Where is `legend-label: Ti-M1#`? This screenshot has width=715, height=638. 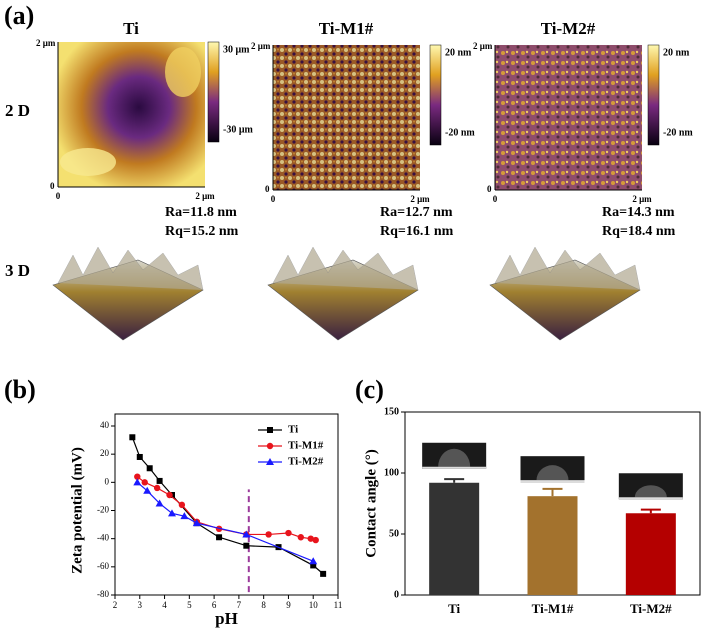
legend-label: Ti-M1# is located at coordinates (306, 446).